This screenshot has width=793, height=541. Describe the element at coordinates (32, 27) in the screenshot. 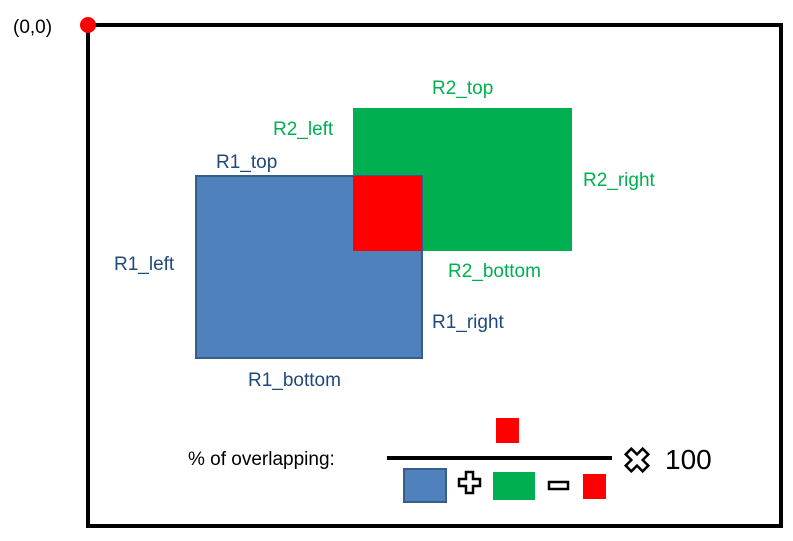

I see `origin-label: (0,0)` at that location.